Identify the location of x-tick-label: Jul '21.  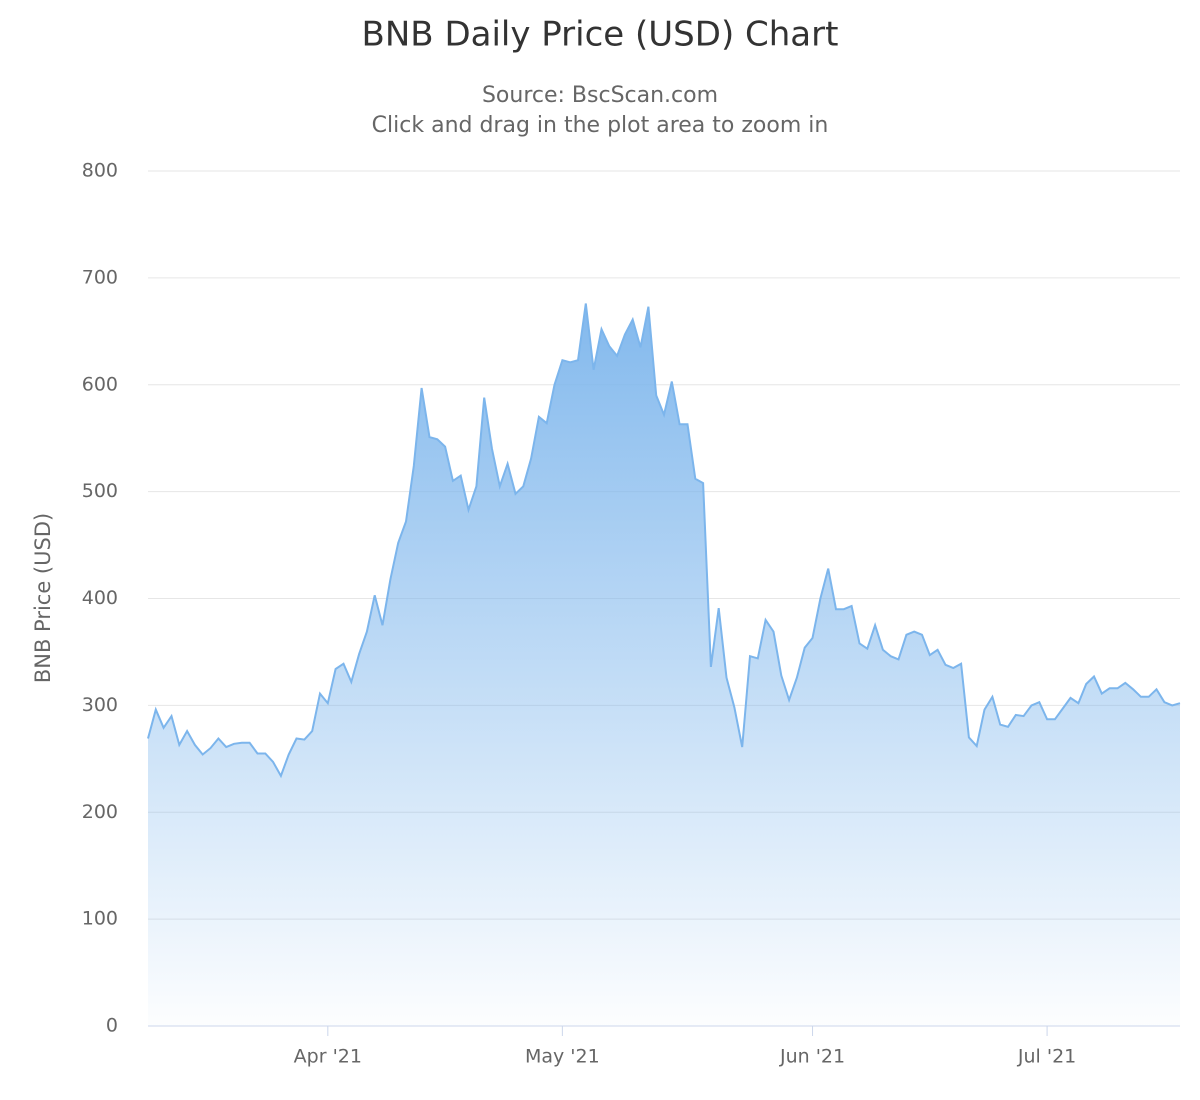
(1046, 1057).